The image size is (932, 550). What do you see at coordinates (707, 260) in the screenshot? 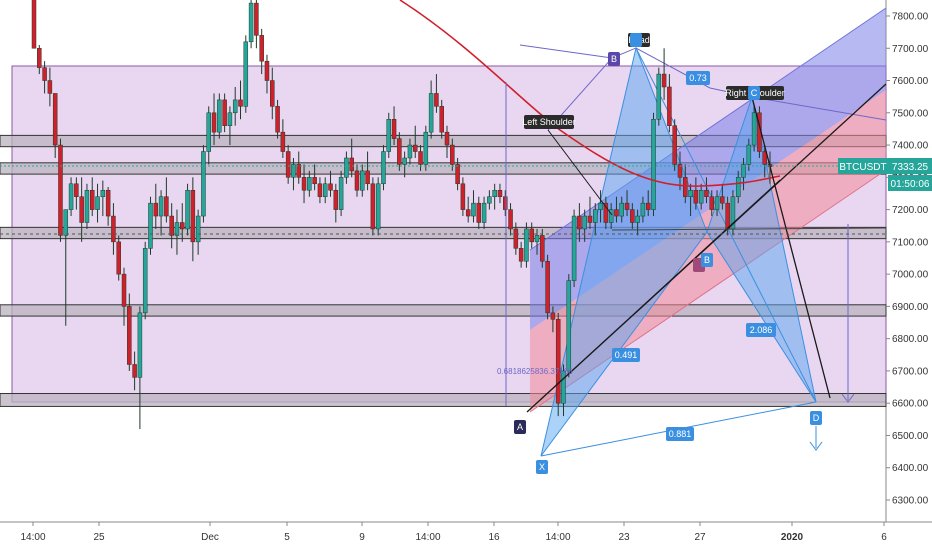
I see `pt-b2-label: B` at bounding box center [707, 260].